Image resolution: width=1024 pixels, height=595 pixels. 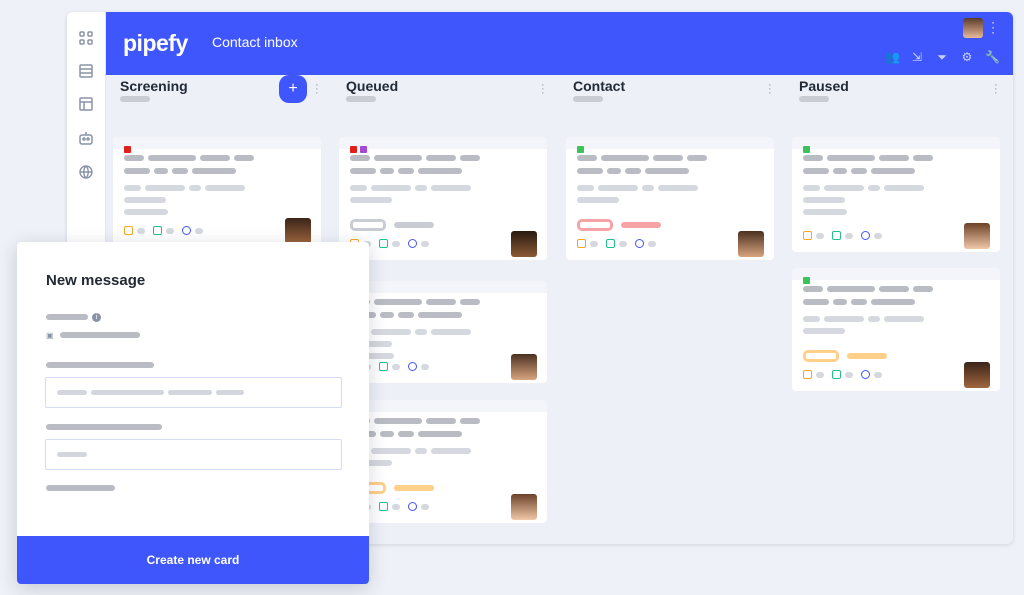 What do you see at coordinates (942, 57) in the screenshot?
I see `filter-icon: ⏷` at bounding box center [942, 57].